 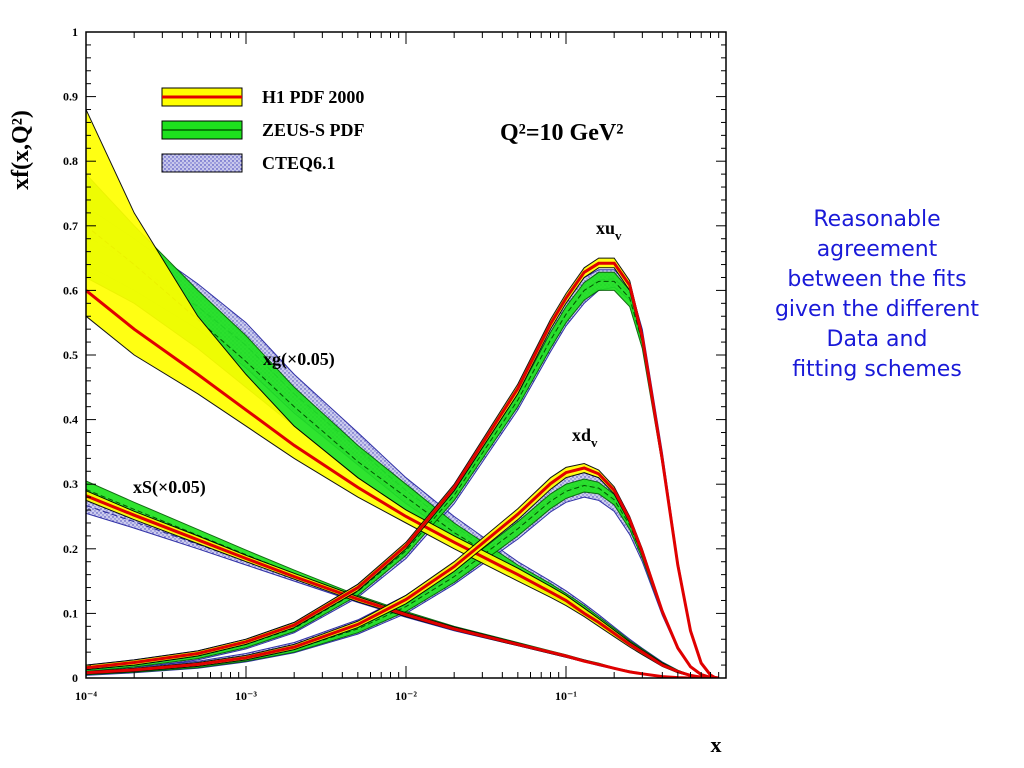 I want to click on caption-line-4: given the different, so click(x=877, y=309).